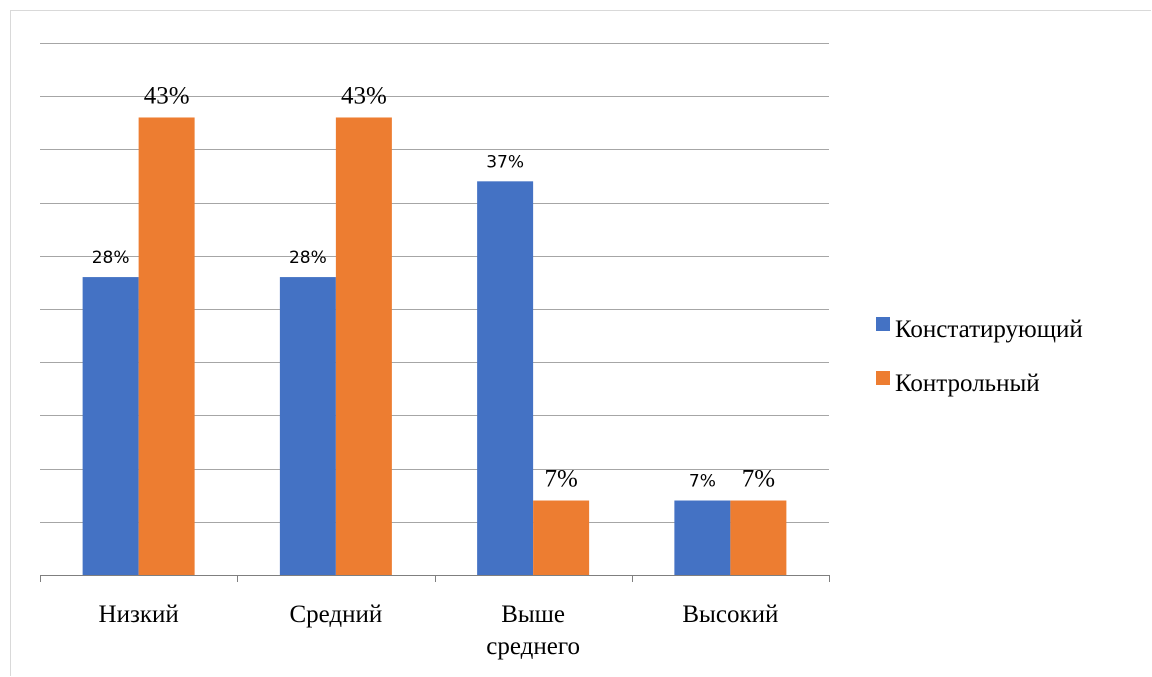 Image resolution: width=1152 pixels, height=677 pixels. I want to click on legend-item-series-2: Контрольный, so click(958, 383).